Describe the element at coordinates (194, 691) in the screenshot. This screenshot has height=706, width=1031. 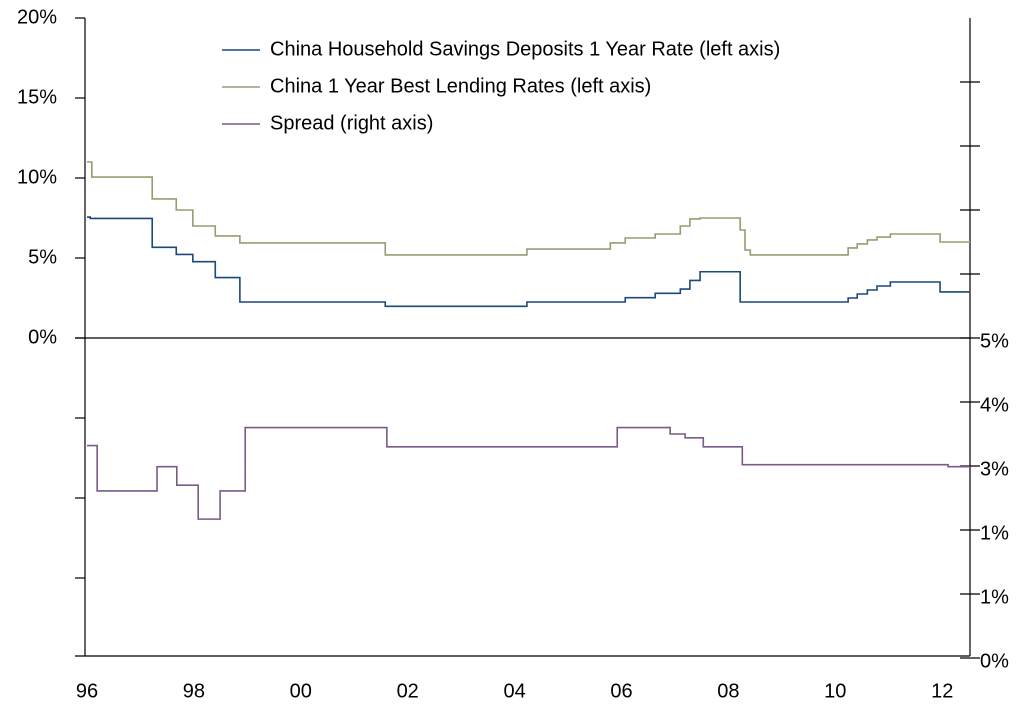
I see `x-tick-label: 98` at that location.